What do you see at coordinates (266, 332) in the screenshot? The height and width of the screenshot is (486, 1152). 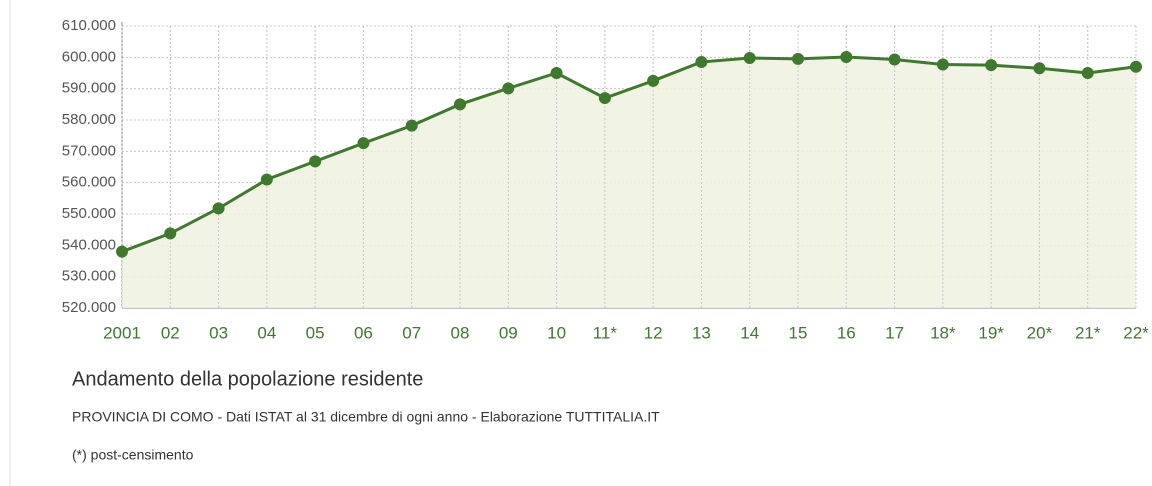 I see `x-tick-label: 04` at bounding box center [266, 332].